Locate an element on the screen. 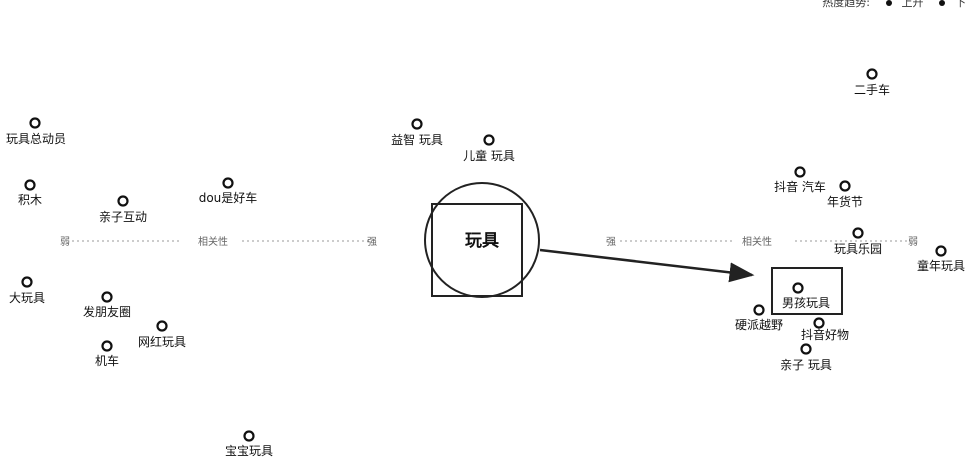 The width and height of the screenshot is (966, 469). node-label: 发朋友圈 is located at coordinates (107, 311).